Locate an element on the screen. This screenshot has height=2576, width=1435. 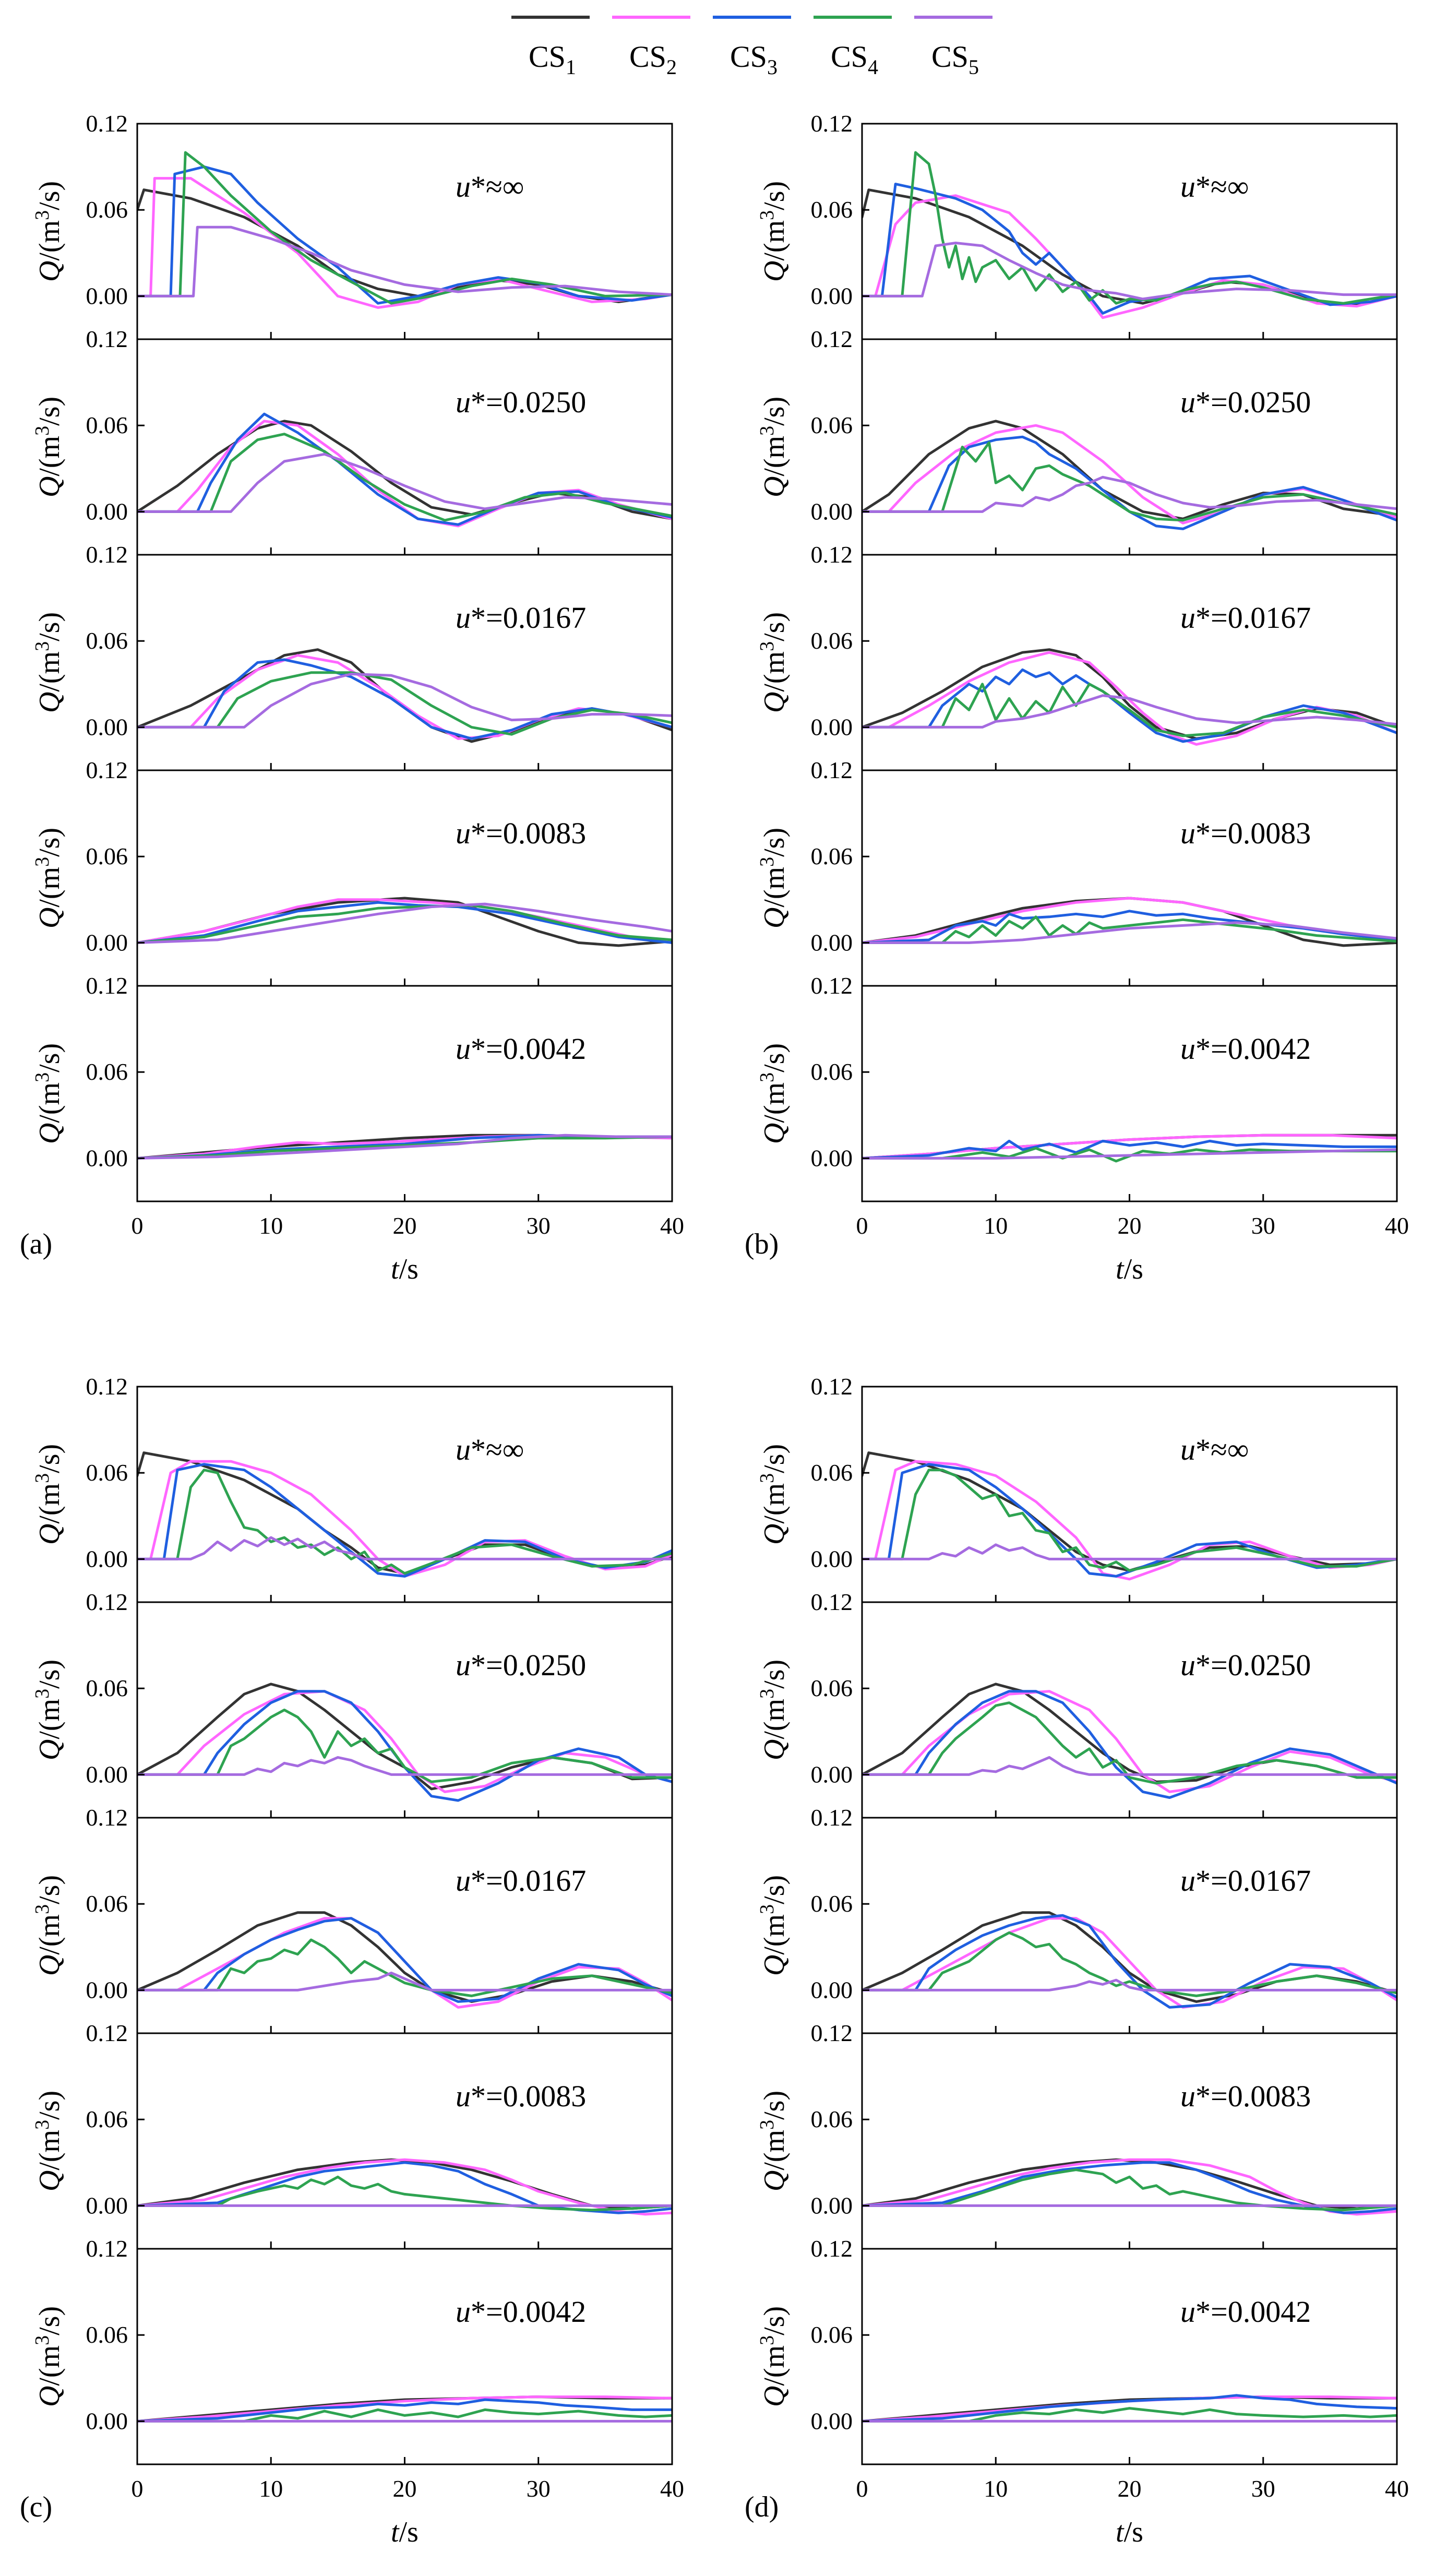
u-star-annotation: u*=0.0250 is located at coordinates (521, 402).